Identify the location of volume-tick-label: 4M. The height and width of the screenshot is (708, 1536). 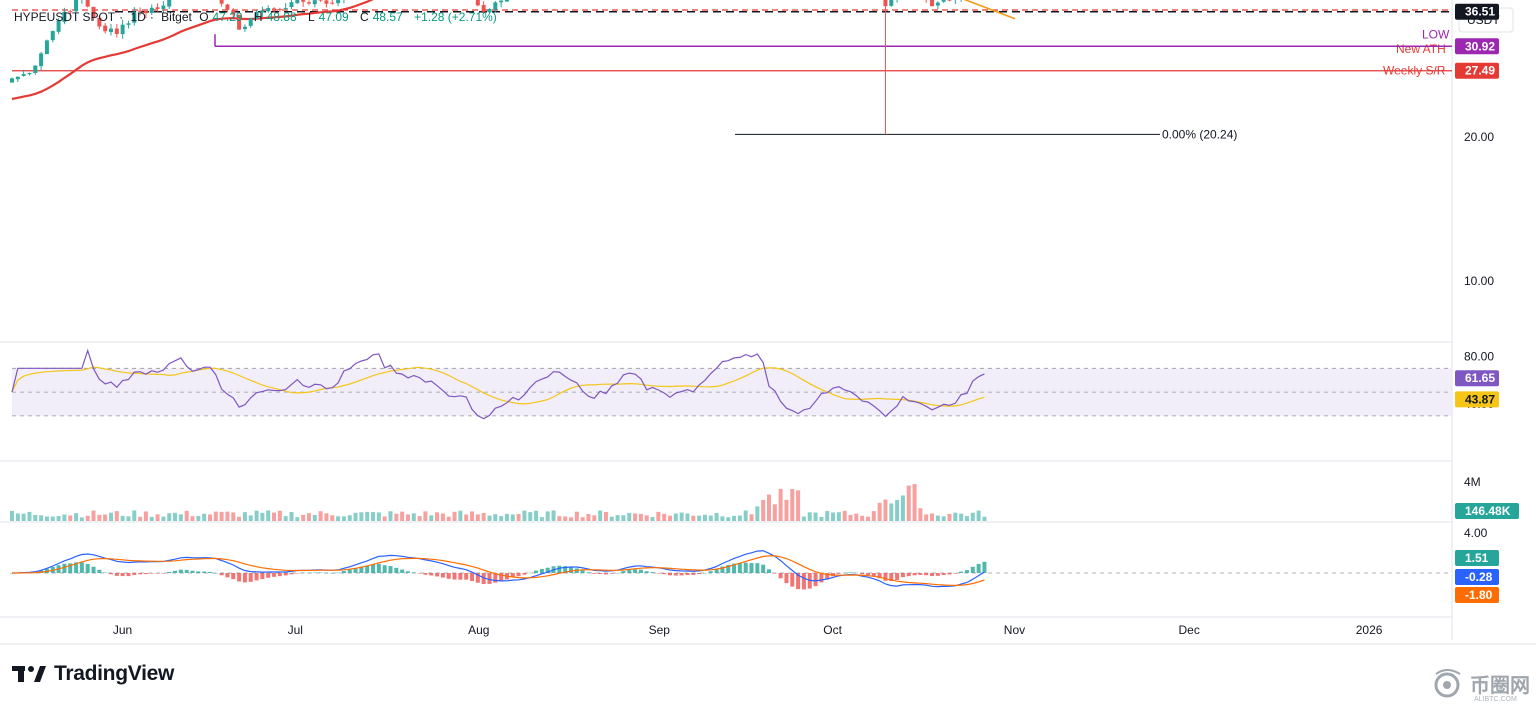
(1472, 482).